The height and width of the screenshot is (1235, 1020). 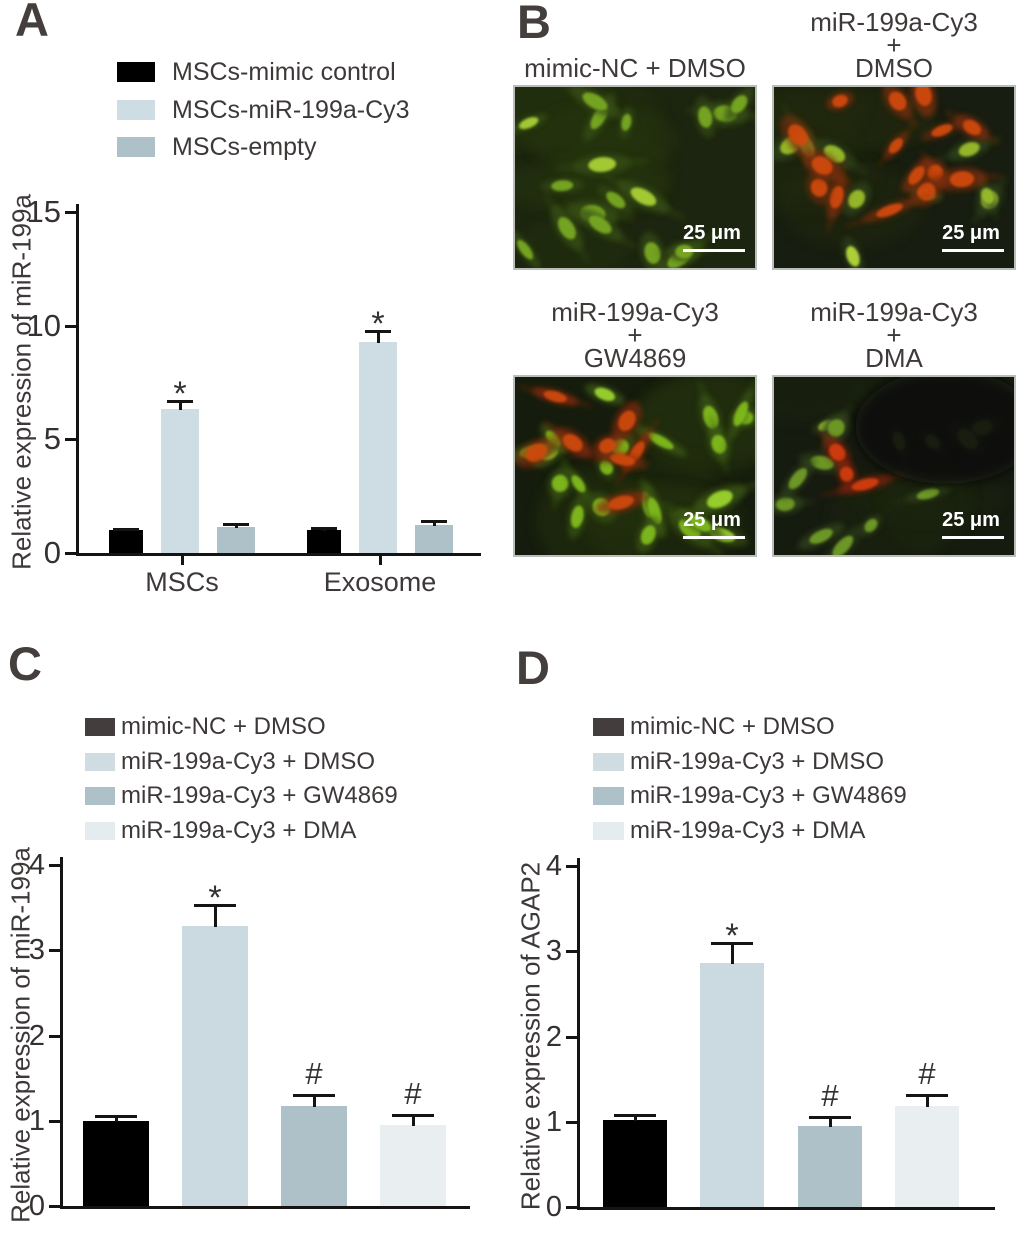 What do you see at coordinates (284, 72) in the screenshot?
I see `legend-label-A: MSCs-mimic control` at bounding box center [284, 72].